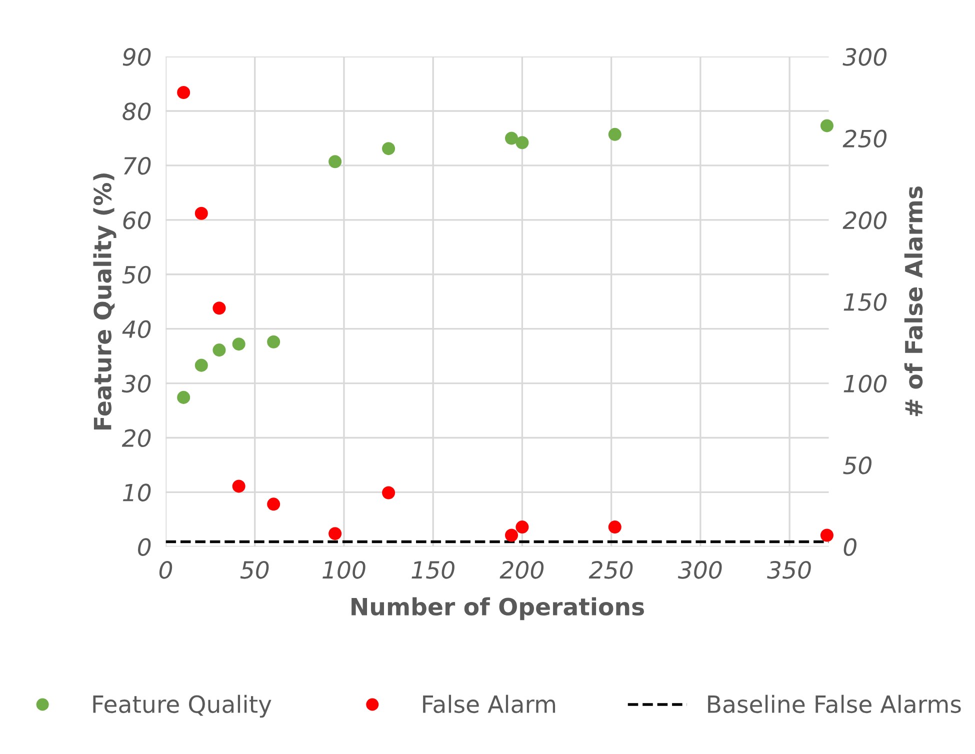  Describe the element at coordinates (136, 329) in the screenshot. I see `y-tick-label: 40` at that location.